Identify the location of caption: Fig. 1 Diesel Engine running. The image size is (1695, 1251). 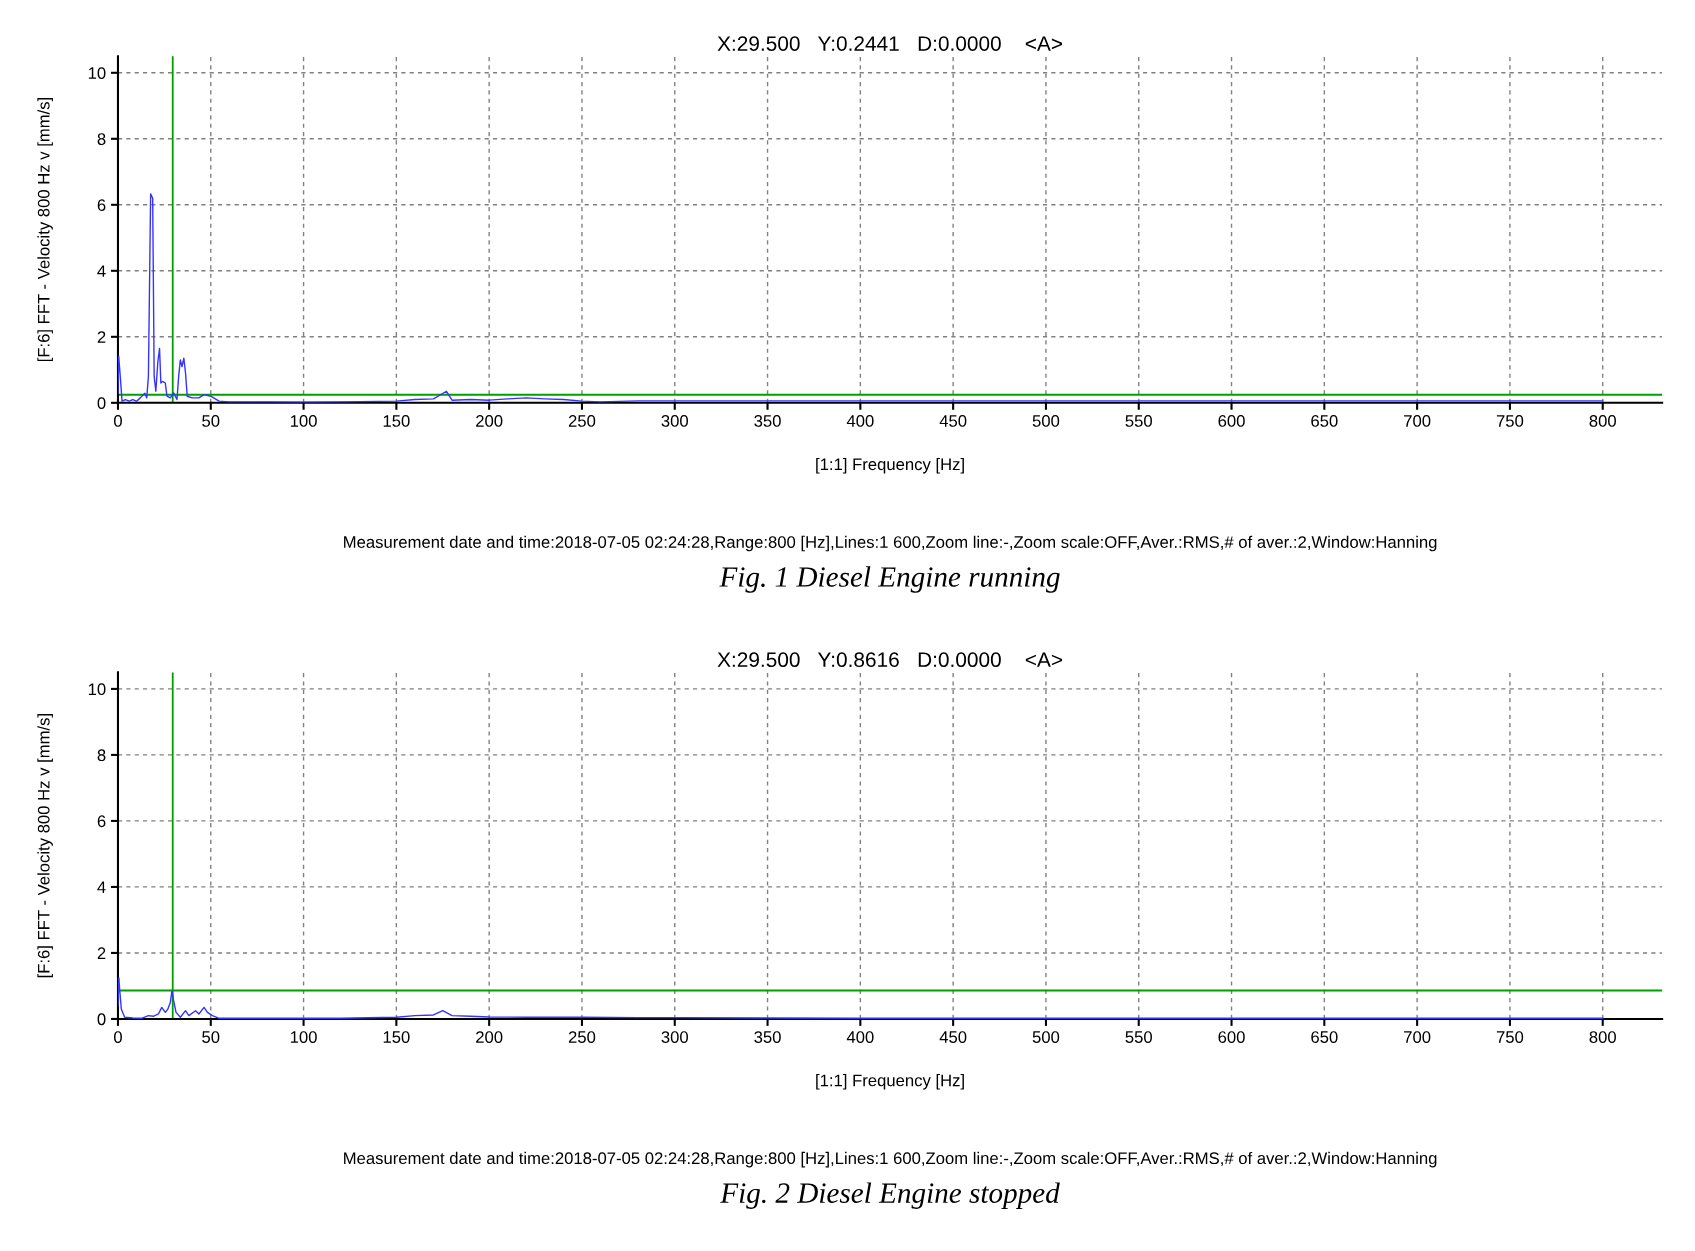
(889, 579).